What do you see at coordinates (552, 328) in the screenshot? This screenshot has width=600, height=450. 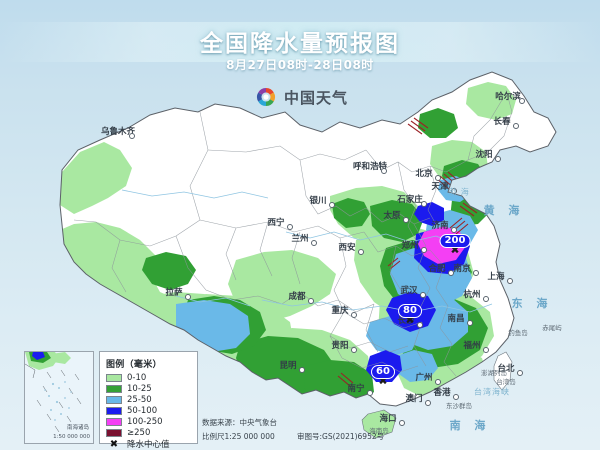 I see `island-label: 赤尾屿` at bounding box center [552, 328].